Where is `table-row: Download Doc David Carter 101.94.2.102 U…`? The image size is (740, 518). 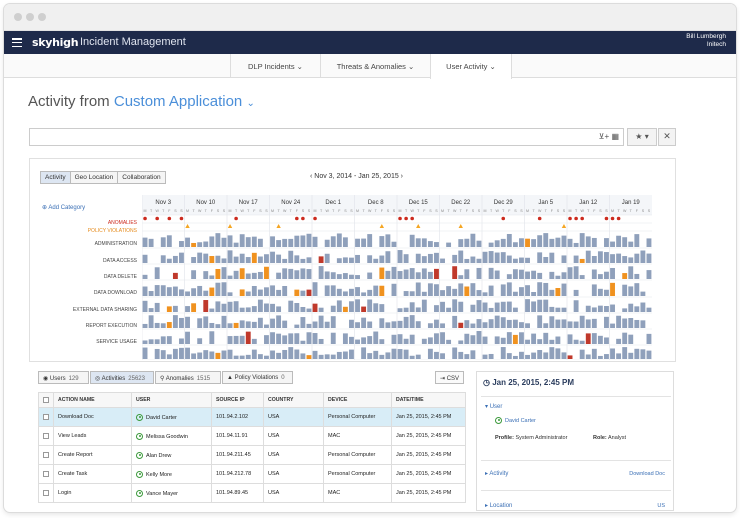
table-row: Download Doc David Carter 101.94.2.102 U… is located at coordinates (252, 417).